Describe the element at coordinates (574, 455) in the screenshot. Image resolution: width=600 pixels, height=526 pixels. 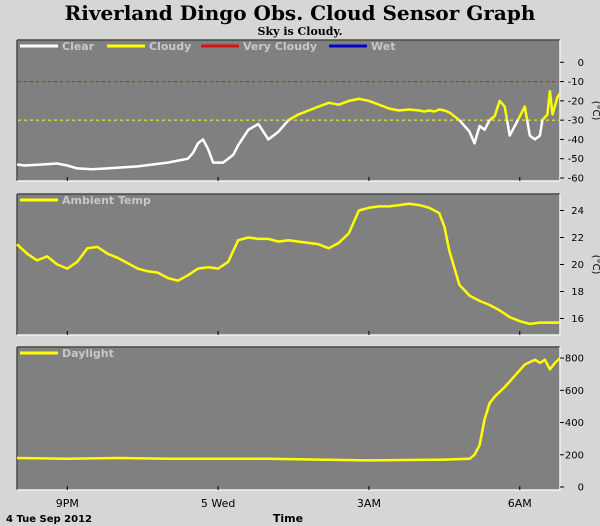
I see `y-tick-label: 200` at that location.